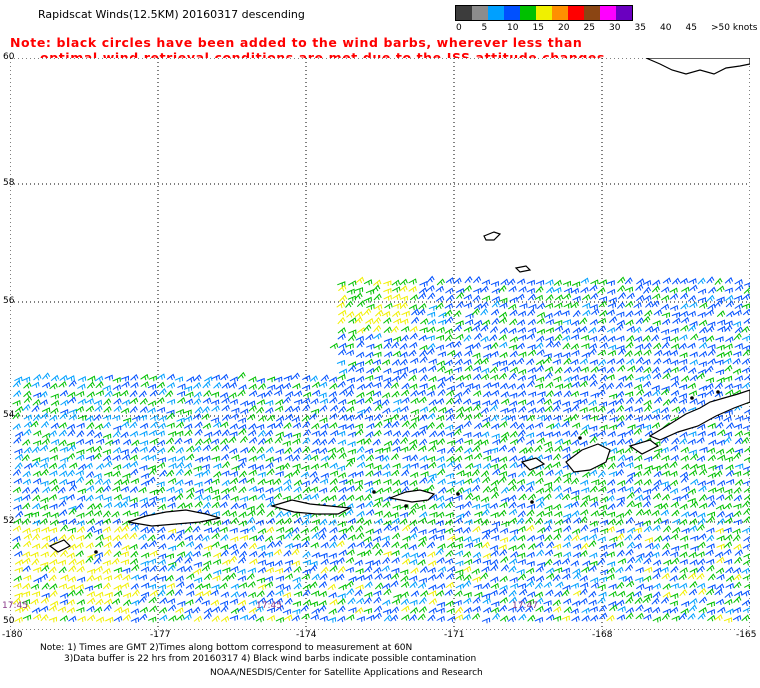  I want to click on scale-label: 20, so click(564, 28).